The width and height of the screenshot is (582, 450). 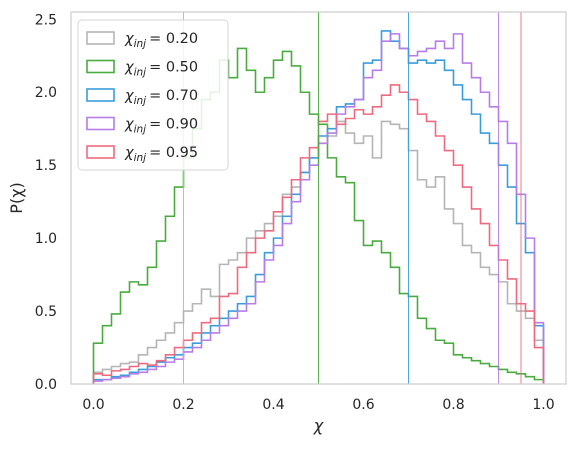 What do you see at coordinates (46, 166) in the screenshot?
I see `y-tick-label: 1.5` at bounding box center [46, 166].